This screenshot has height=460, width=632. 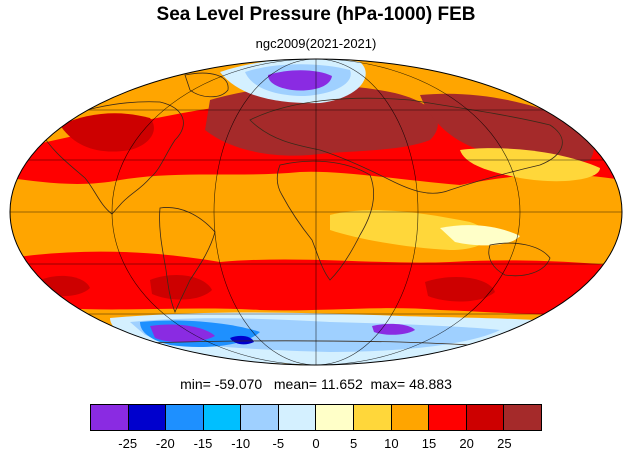 What do you see at coordinates (325, 220) in the screenshot?
I see `africa-coast` at bounding box center [325, 220].